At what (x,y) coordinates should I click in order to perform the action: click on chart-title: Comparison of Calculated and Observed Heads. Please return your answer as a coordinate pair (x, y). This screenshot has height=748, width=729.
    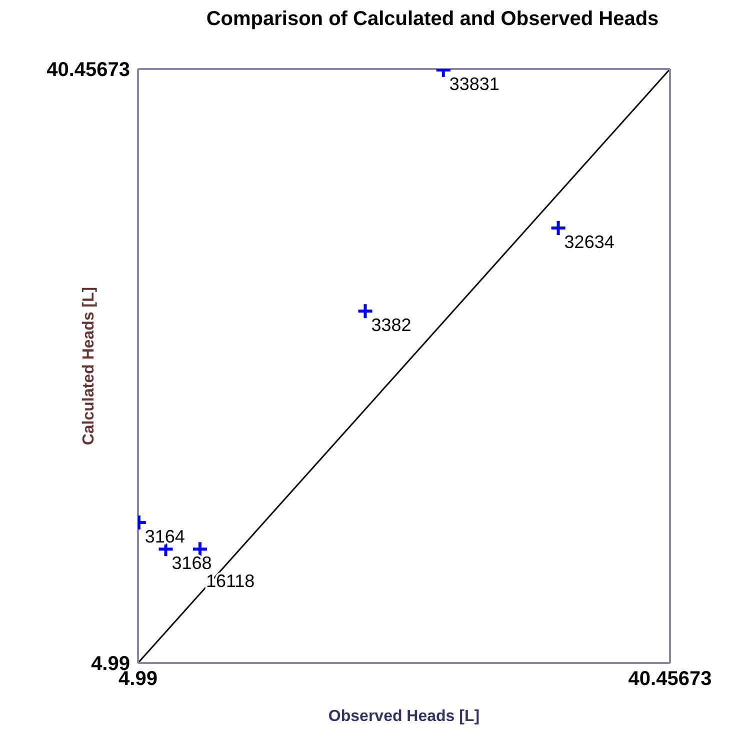
    Looking at the image, I should click on (432, 20).